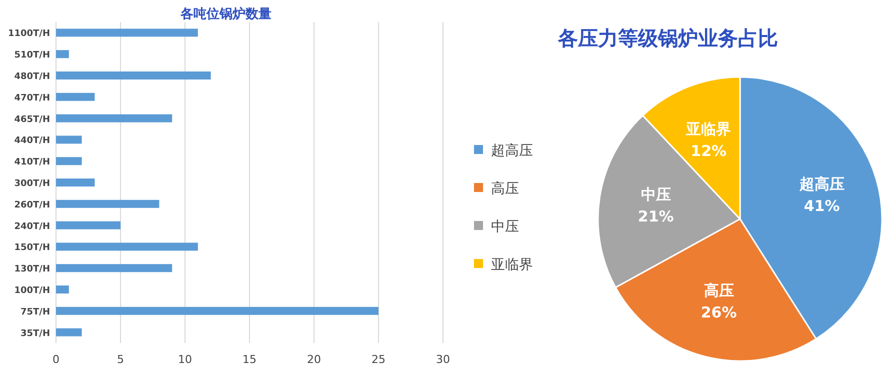  Describe the element at coordinates (35, 333) in the screenshot. I see `y-tick-label: 35T/H` at that location.